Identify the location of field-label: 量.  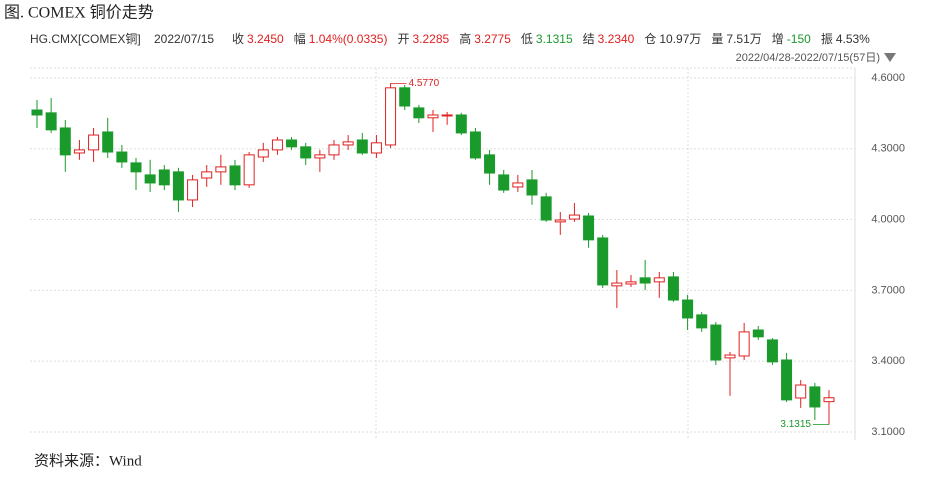
(717, 39).